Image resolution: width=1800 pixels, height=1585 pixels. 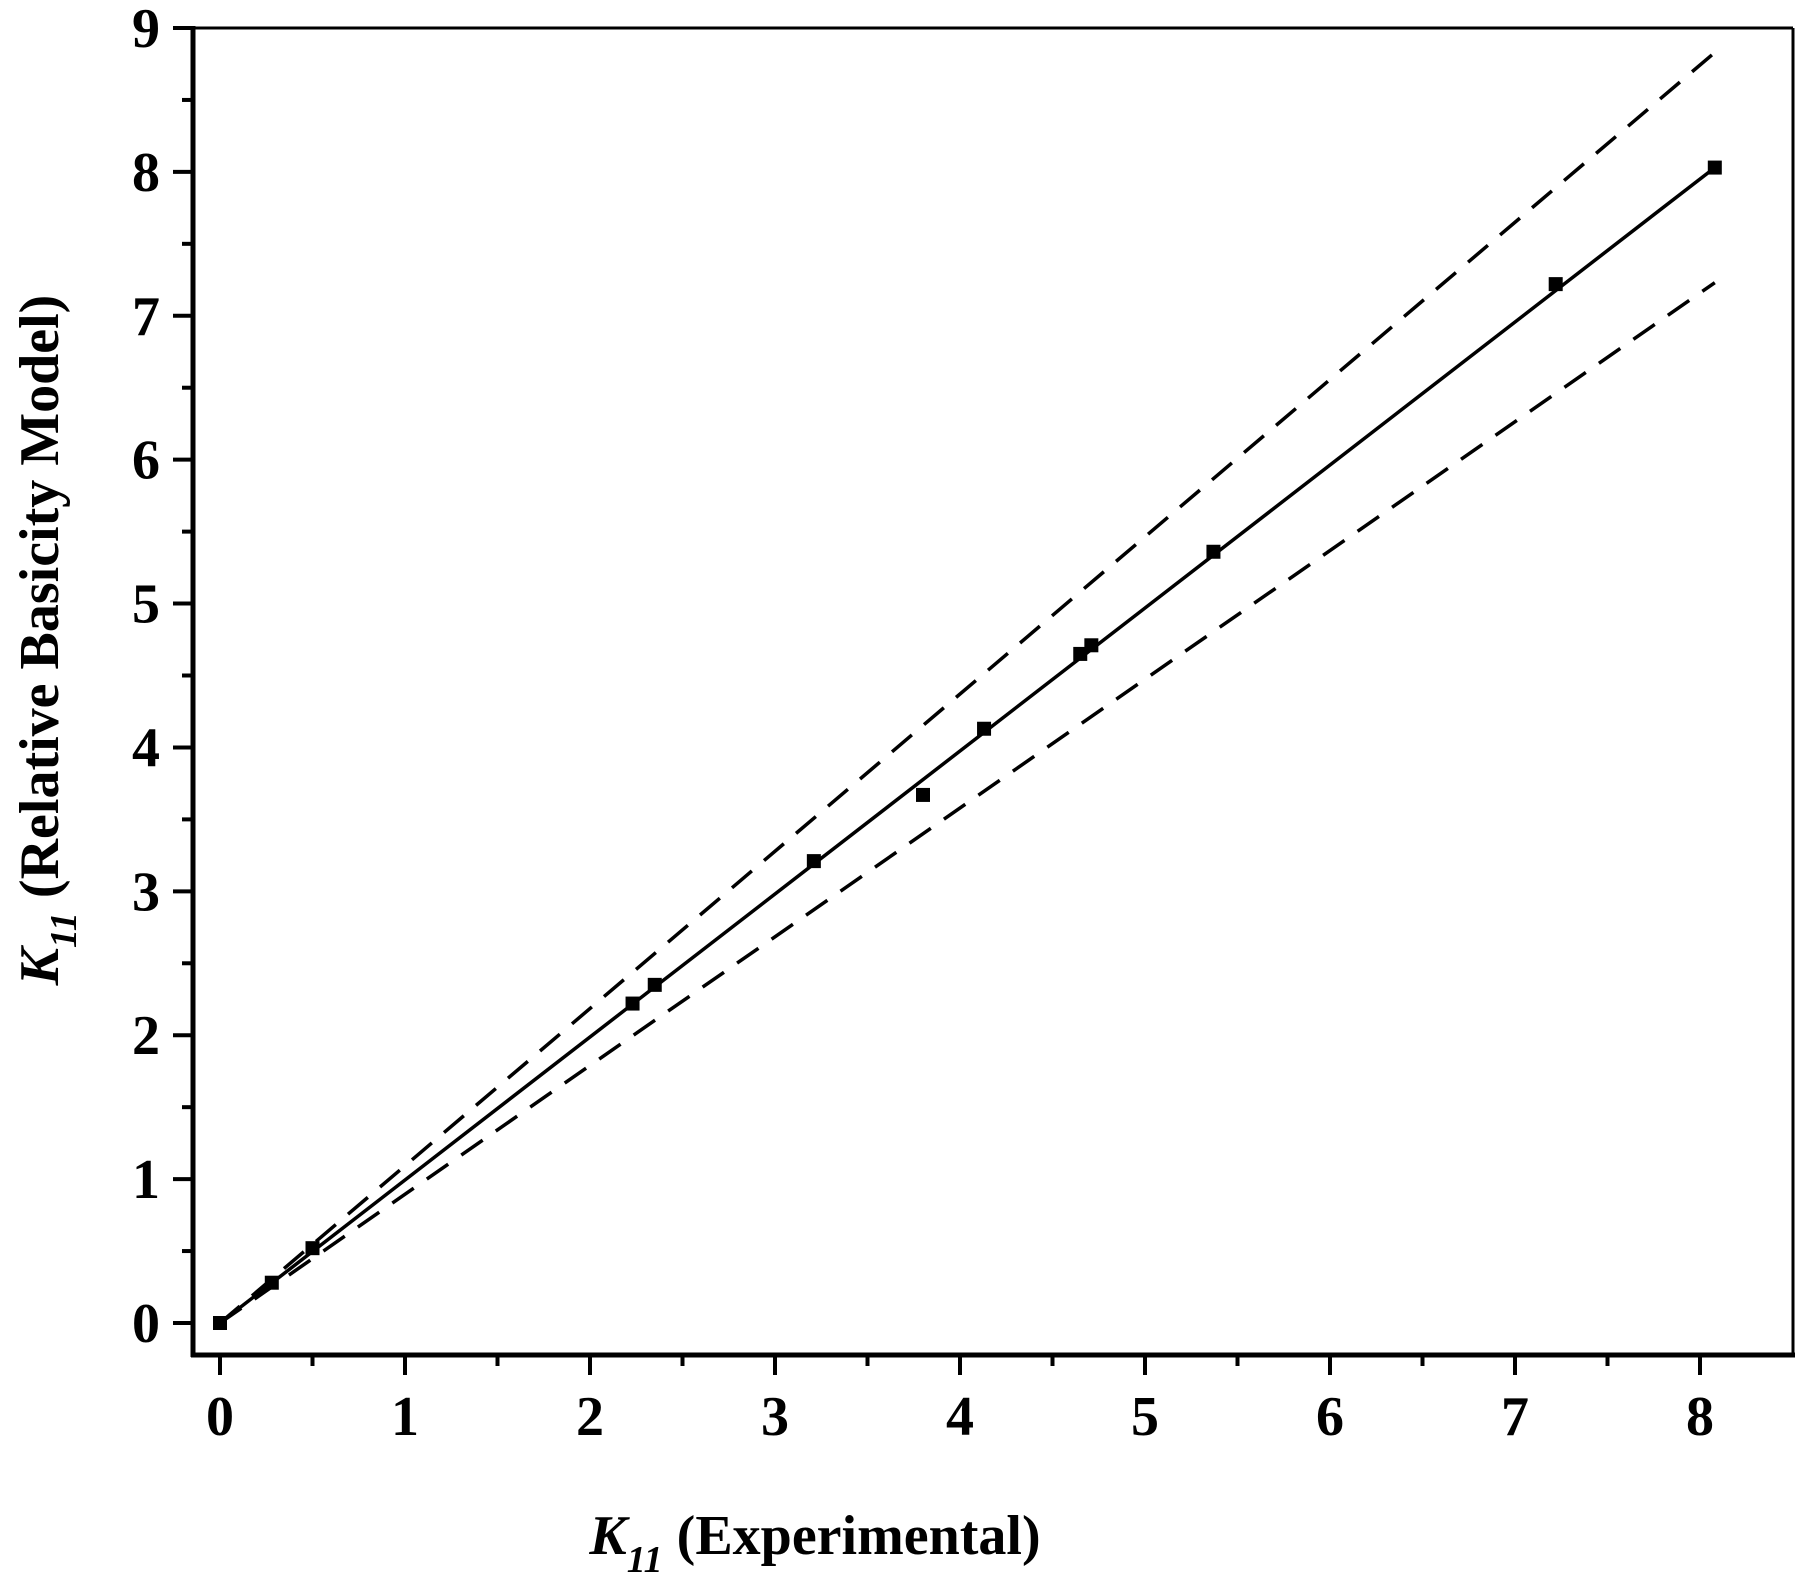 I want to click on y-tick-label: 5, so click(x=146, y=605).